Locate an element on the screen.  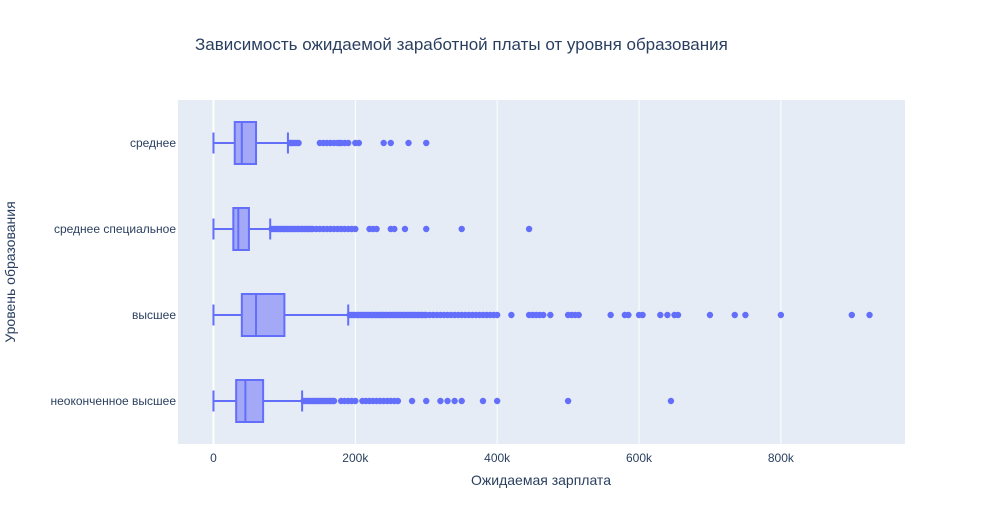
x-tick-label: 0 is located at coordinates (213, 458).